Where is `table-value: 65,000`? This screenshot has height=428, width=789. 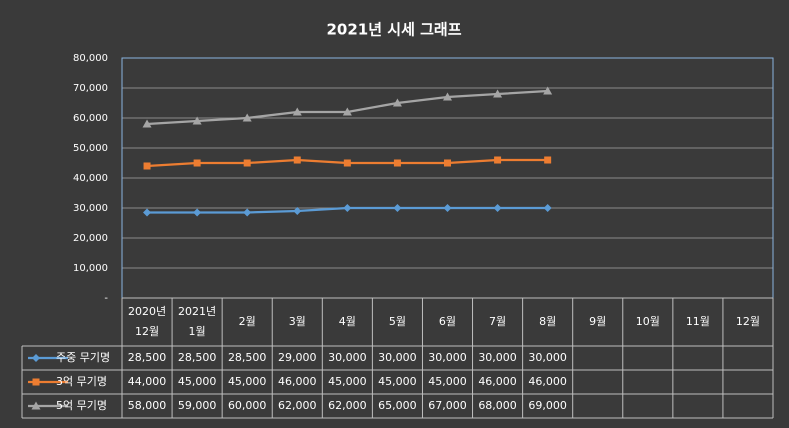 table-value: 65,000 is located at coordinates (397, 405).